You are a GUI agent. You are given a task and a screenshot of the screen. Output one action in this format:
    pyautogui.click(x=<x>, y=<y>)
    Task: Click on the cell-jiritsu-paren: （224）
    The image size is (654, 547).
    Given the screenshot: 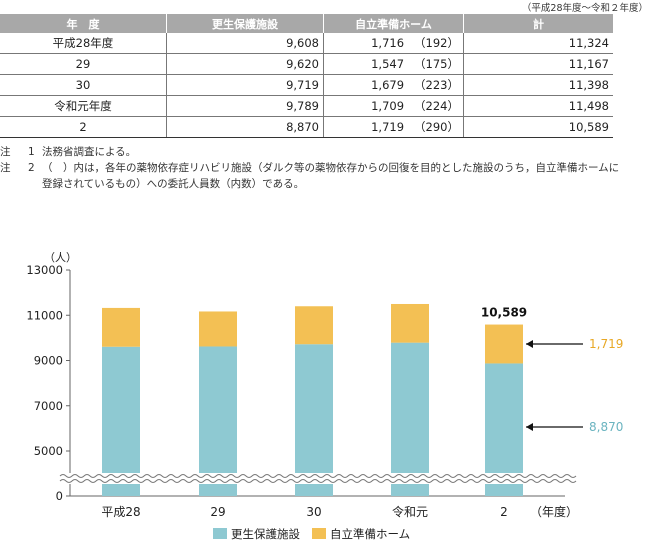 What is the action you would take?
    pyautogui.click(x=436, y=106)
    